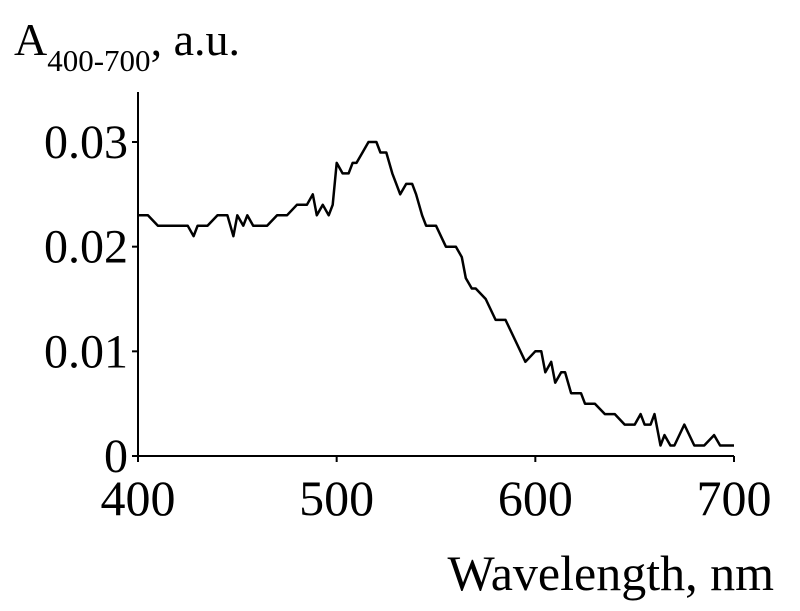 This screenshot has height=611, width=800. What do you see at coordinates (611, 573) in the screenshot?
I see `x-axis-label: Wavelength, nm` at bounding box center [611, 573].